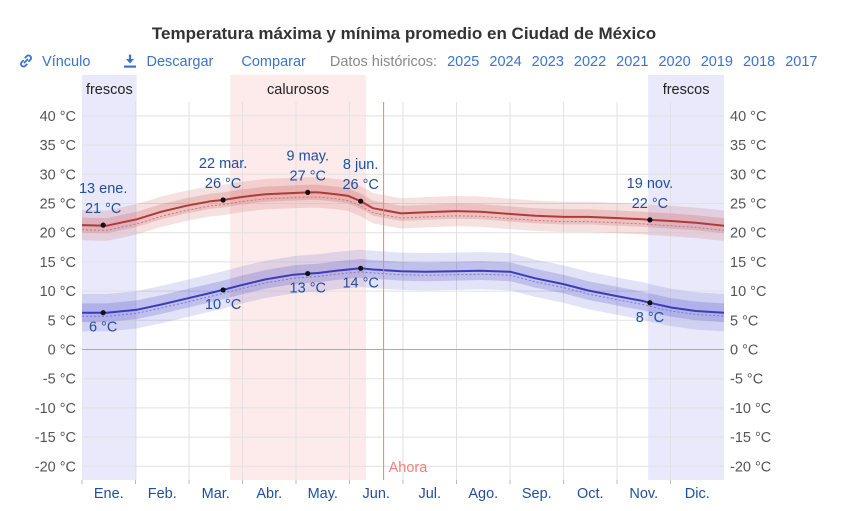 The height and width of the screenshot is (511, 856). What do you see at coordinates (62, 351) in the screenshot?
I see `y-tick-label-left: 0 °C` at bounding box center [62, 351].